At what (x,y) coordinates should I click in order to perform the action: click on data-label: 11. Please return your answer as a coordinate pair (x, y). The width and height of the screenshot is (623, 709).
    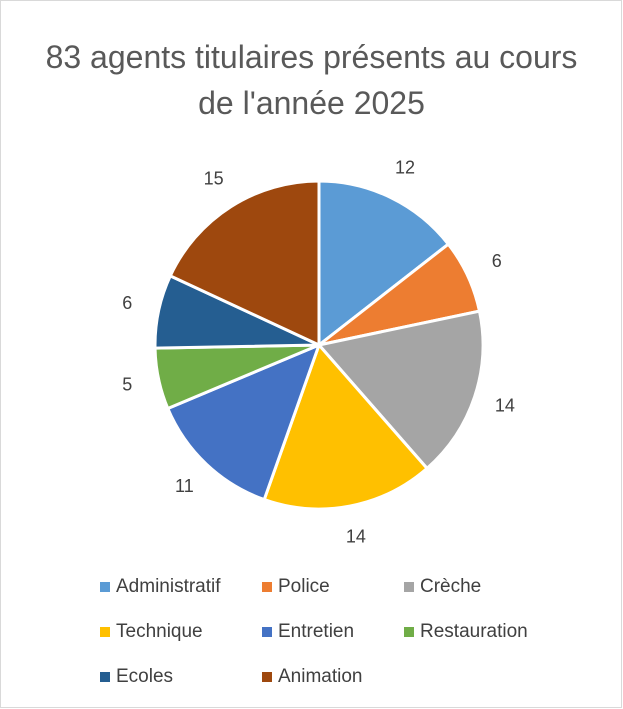
    Looking at the image, I should click on (184, 486).